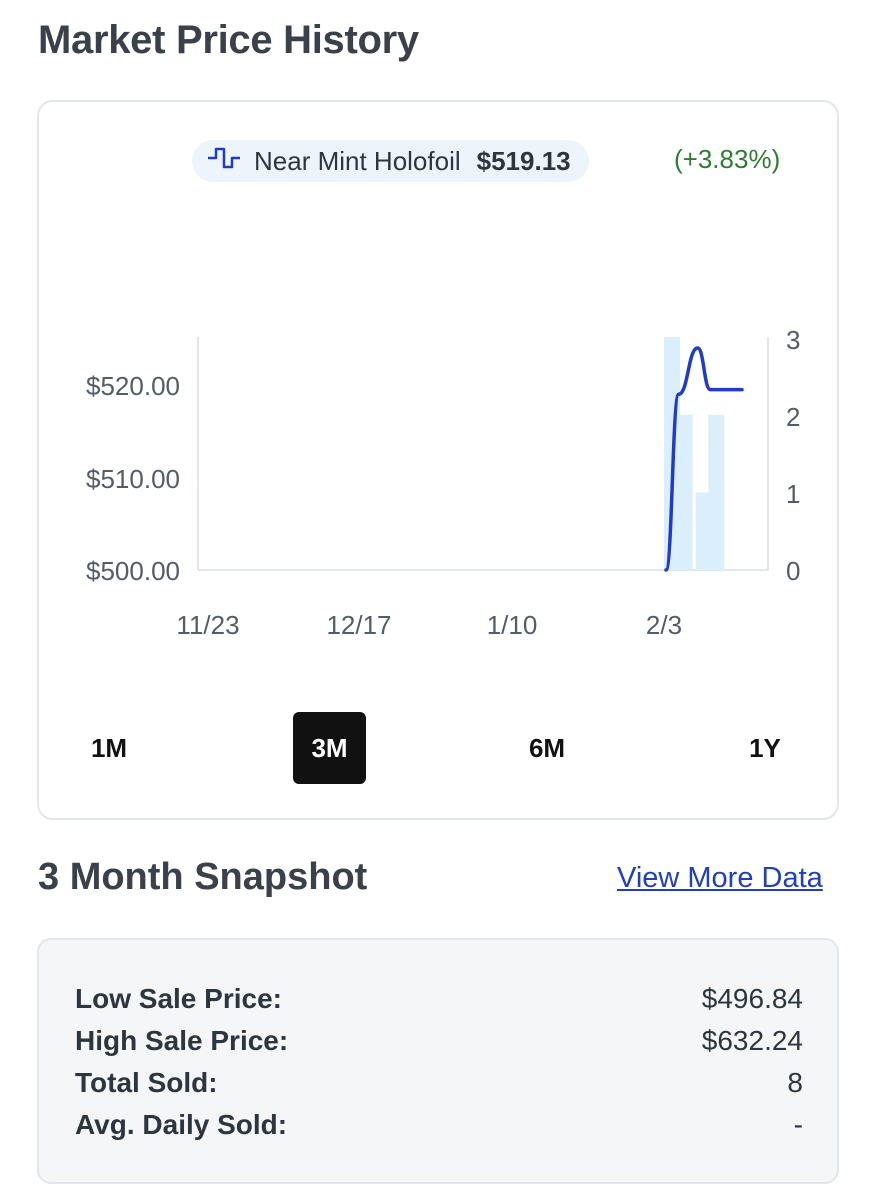 Image resolution: width=878 pixels, height=1200 pixels. Describe the element at coordinates (329, 748) in the screenshot. I see `range-button-3m: 3M` at that location.